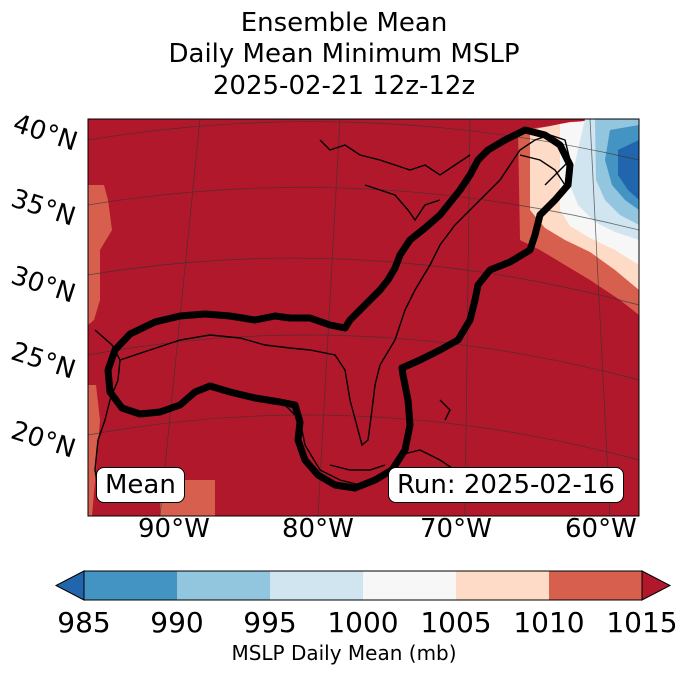 The width and height of the screenshot is (688, 674). What do you see at coordinates (601, 529) in the screenshot?
I see `lon-label-60w: 60°W` at bounding box center [601, 529].